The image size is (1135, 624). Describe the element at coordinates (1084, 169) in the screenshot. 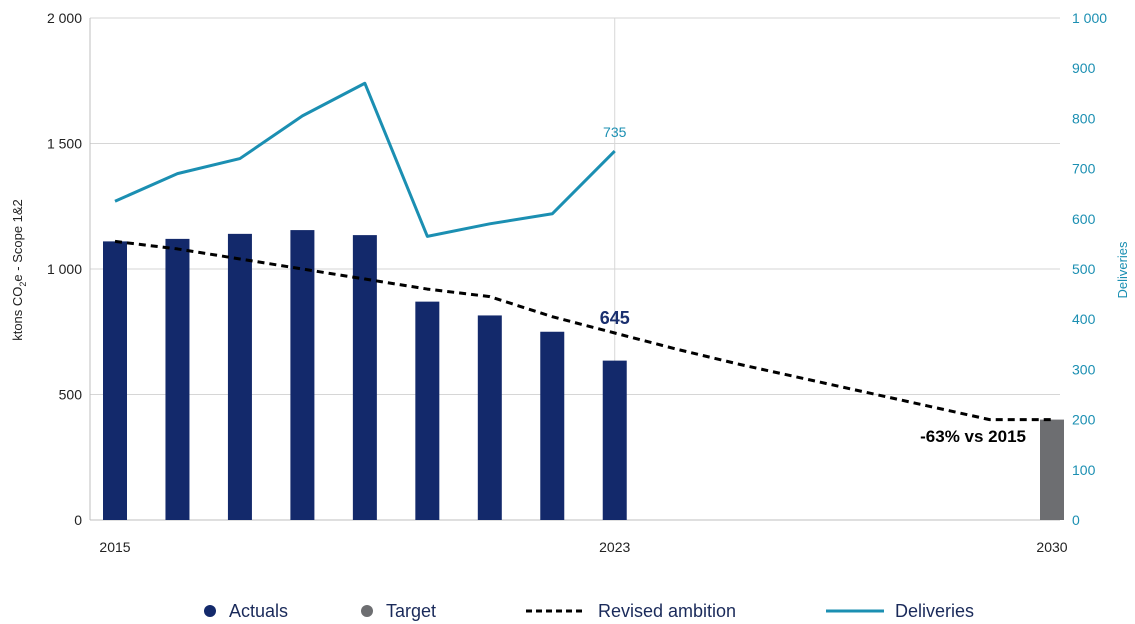

I see `y2-tick-label: 700` at that location.